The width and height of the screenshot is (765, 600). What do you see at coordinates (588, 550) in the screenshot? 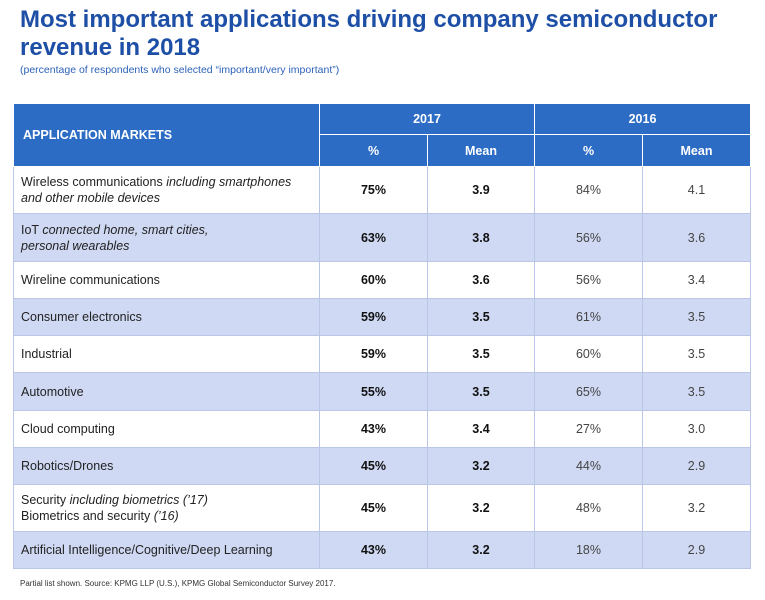
I see `pct-2016-cell: 18%` at bounding box center [588, 550].